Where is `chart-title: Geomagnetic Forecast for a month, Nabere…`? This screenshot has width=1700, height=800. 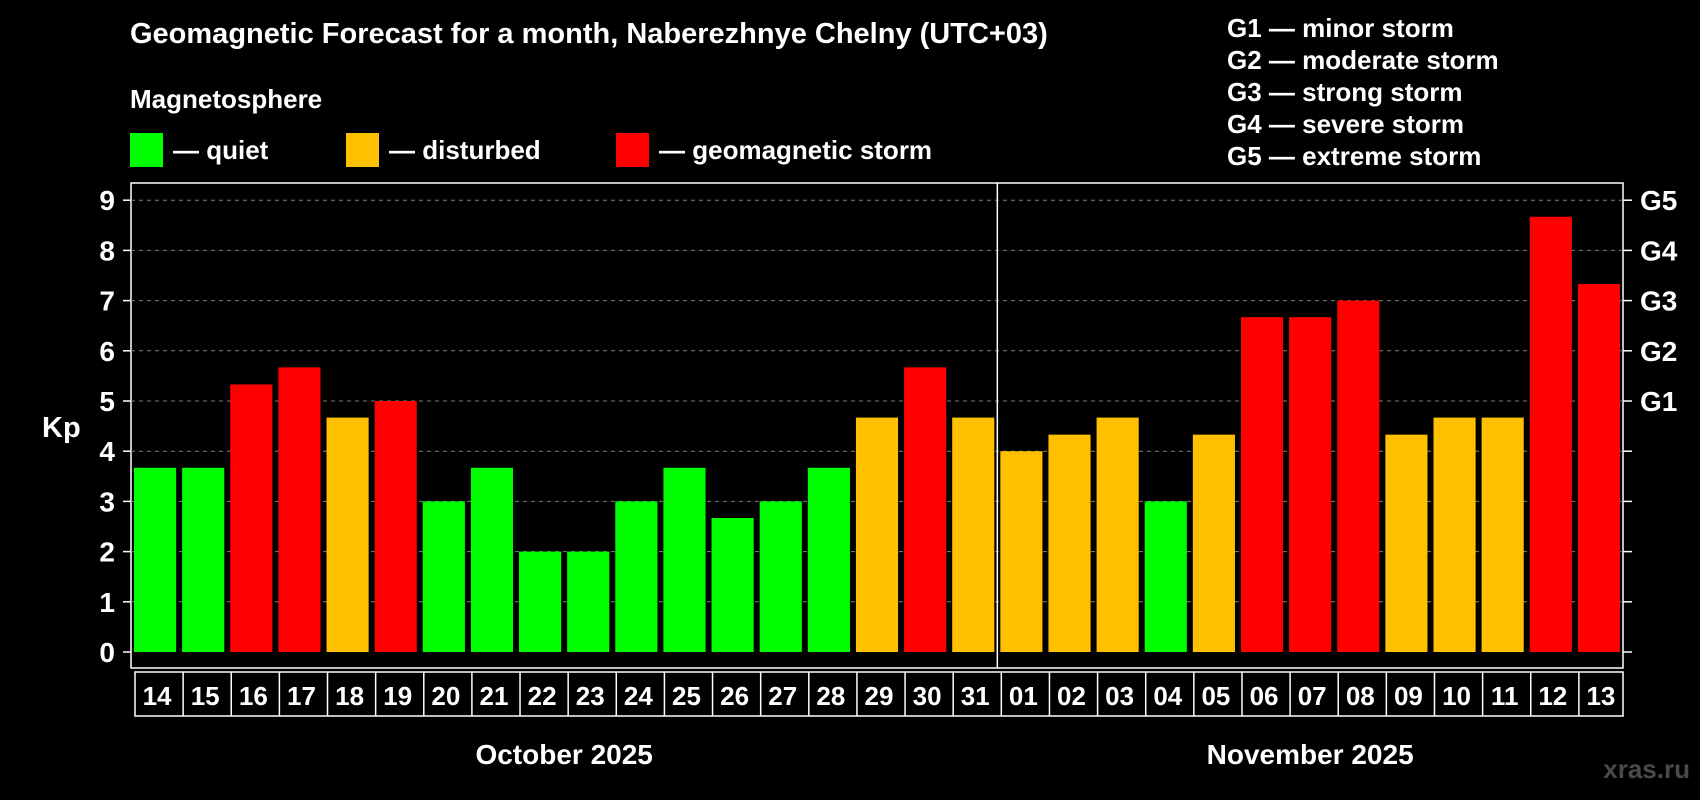 chart-title: Geomagnetic Forecast for a month, Nabere… is located at coordinates (589, 34).